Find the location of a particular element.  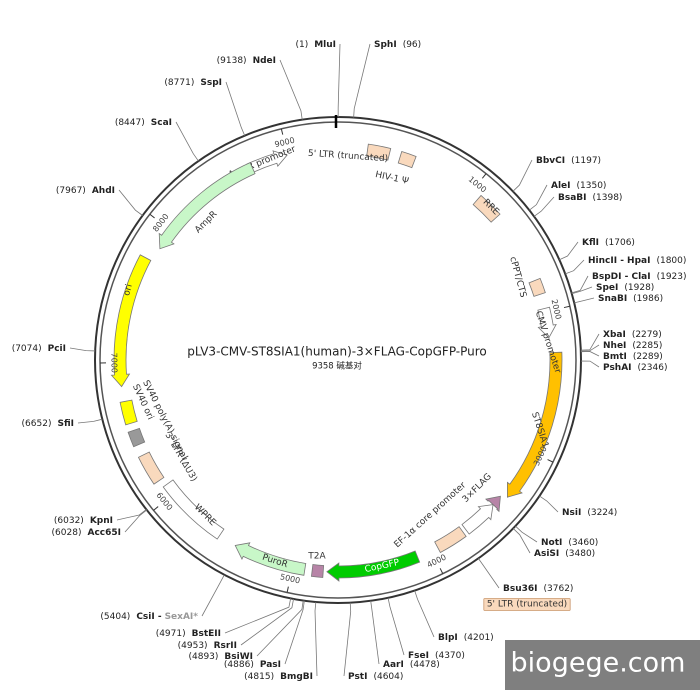

site-label: (5404) CsiI - SexAI* is located at coordinates (149, 617).